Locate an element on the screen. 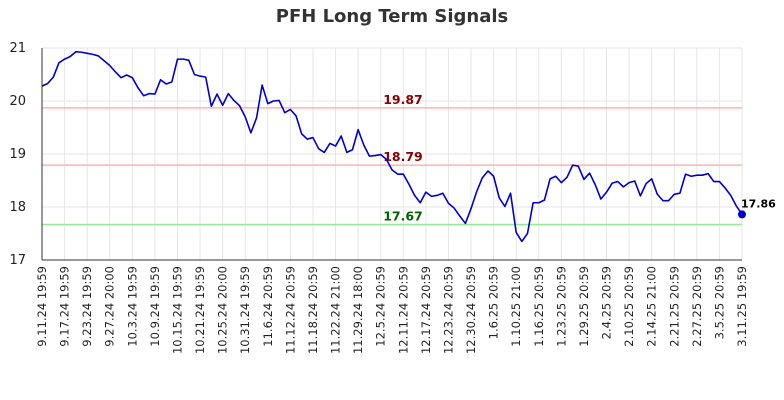 This screenshot has height=400, width=784. y-tick-label: 17 is located at coordinates (17, 260).